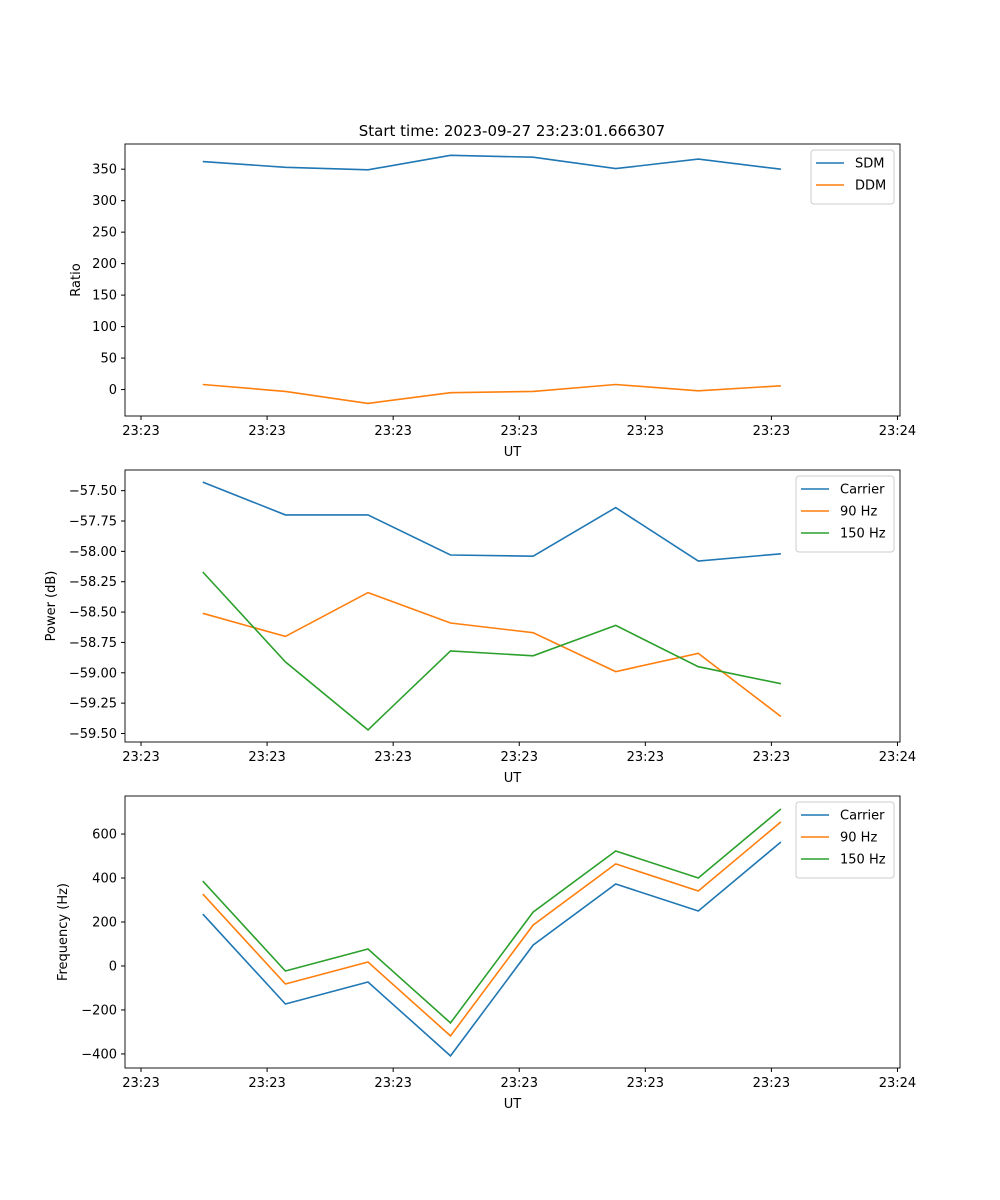  Describe the element at coordinates (93, 704) in the screenshot. I see `y-tick-label: −59.25` at that location.